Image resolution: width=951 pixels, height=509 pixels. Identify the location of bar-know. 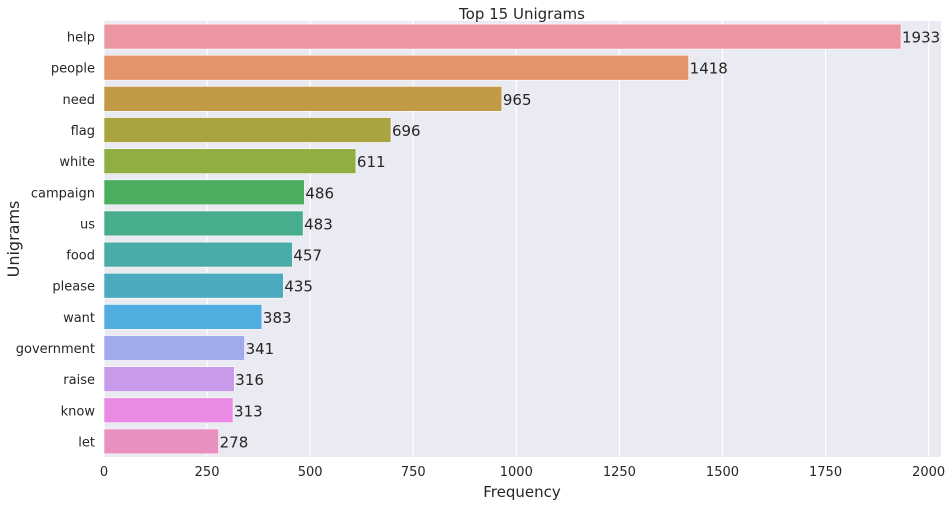
(168, 410).